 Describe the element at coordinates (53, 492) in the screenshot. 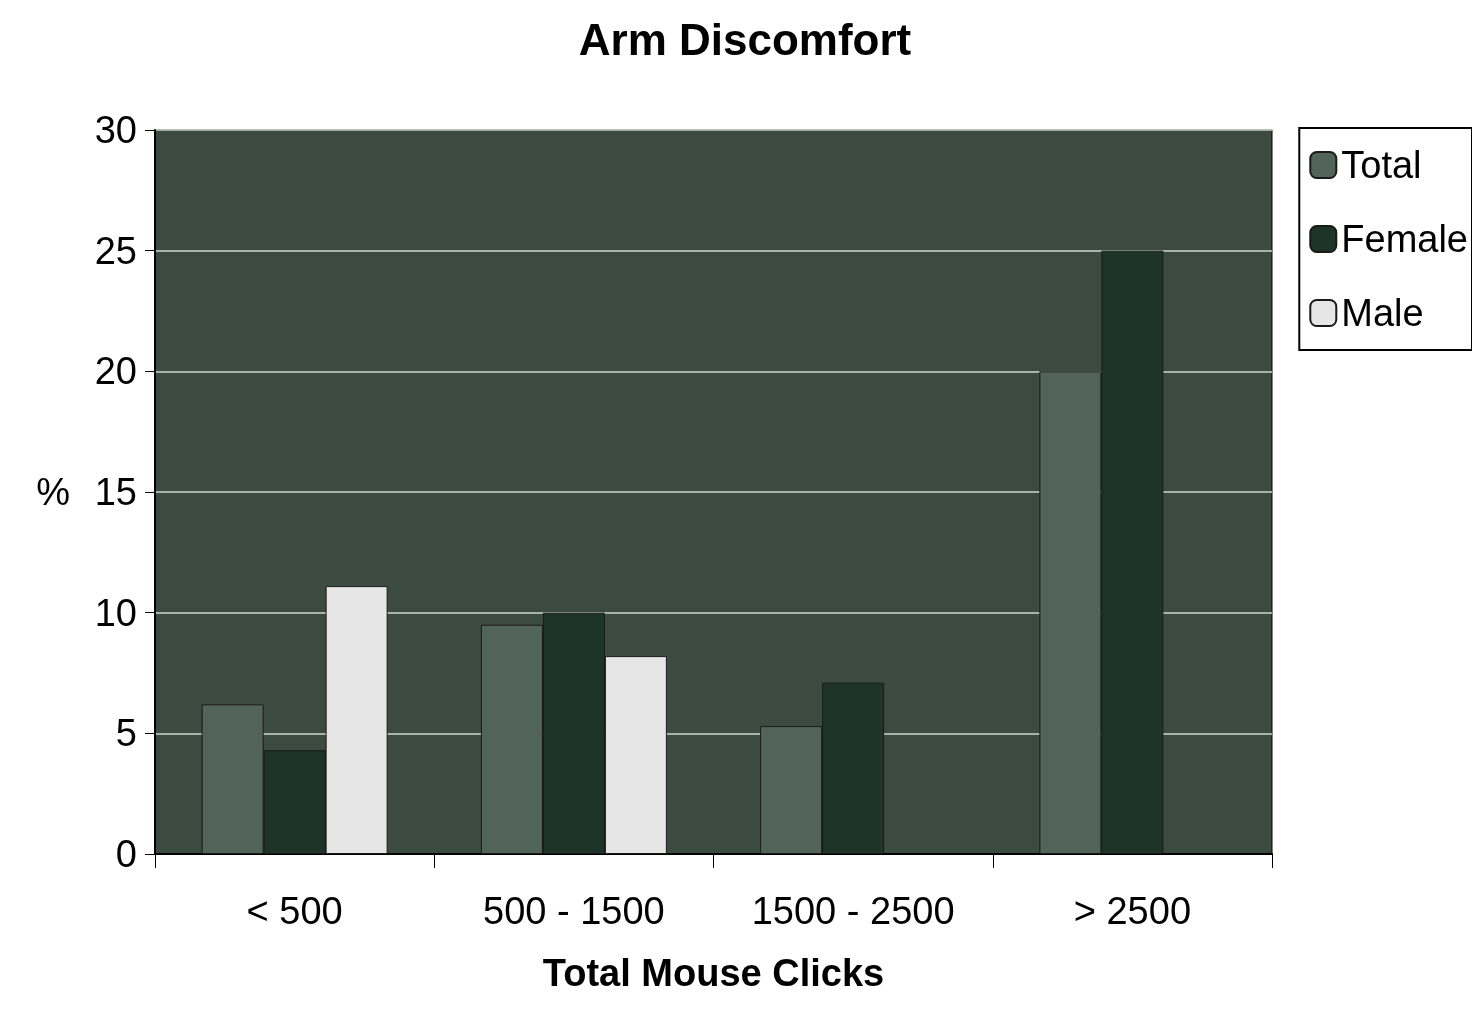

I see `y-axis-title: %` at that location.